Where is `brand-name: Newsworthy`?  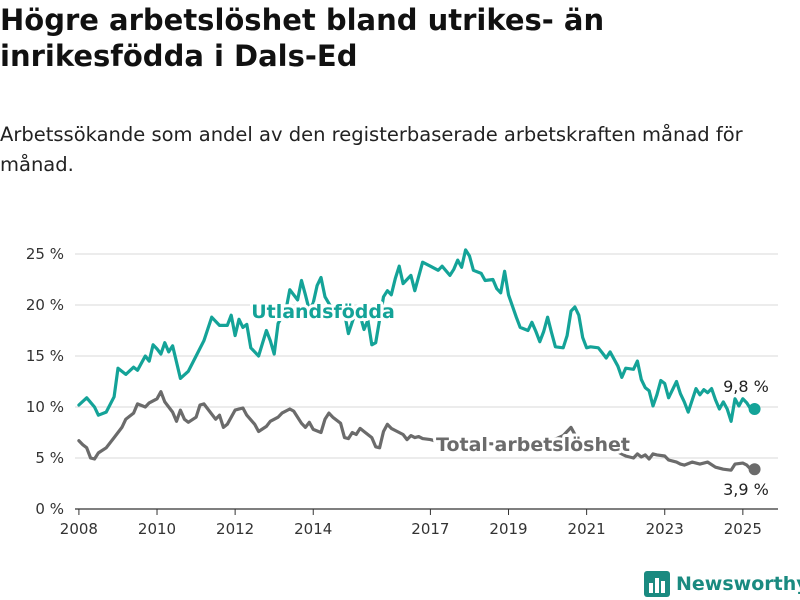 brand-name: Newsworthy is located at coordinates (738, 584).